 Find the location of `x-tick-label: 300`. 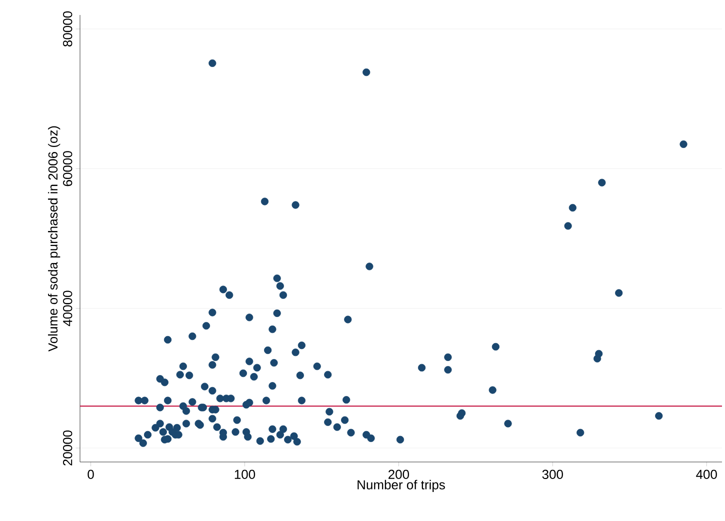

x-tick-label: 300 is located at coordinates (552, 474).